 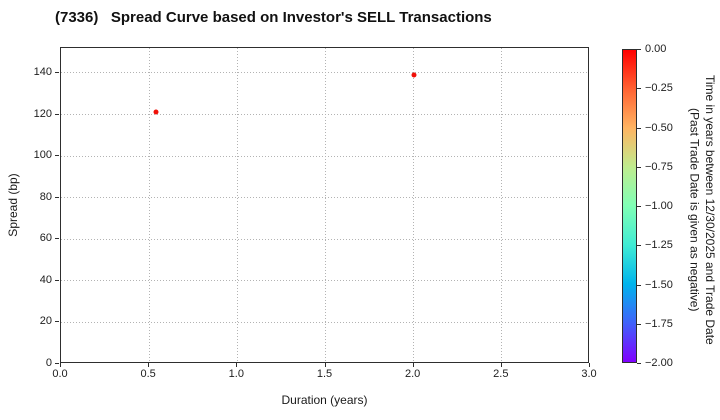 What do you see at coordinates (659, 363) in the screenshot?
I see `colorbar-tick-label: −2.00` at bounding box center [659, 363].